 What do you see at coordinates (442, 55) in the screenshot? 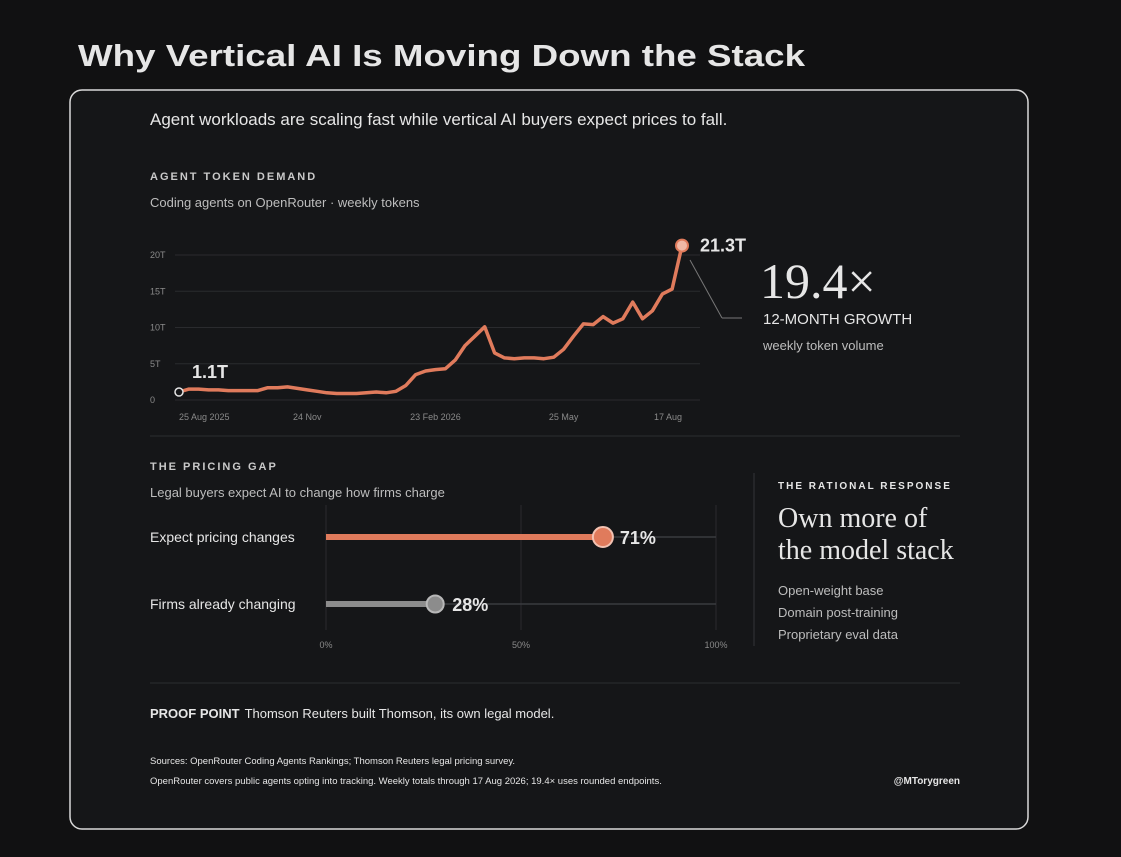
I see `page-title: Why Vertical AI Is Moving Down the Stack` at bounding box center [442, 55].